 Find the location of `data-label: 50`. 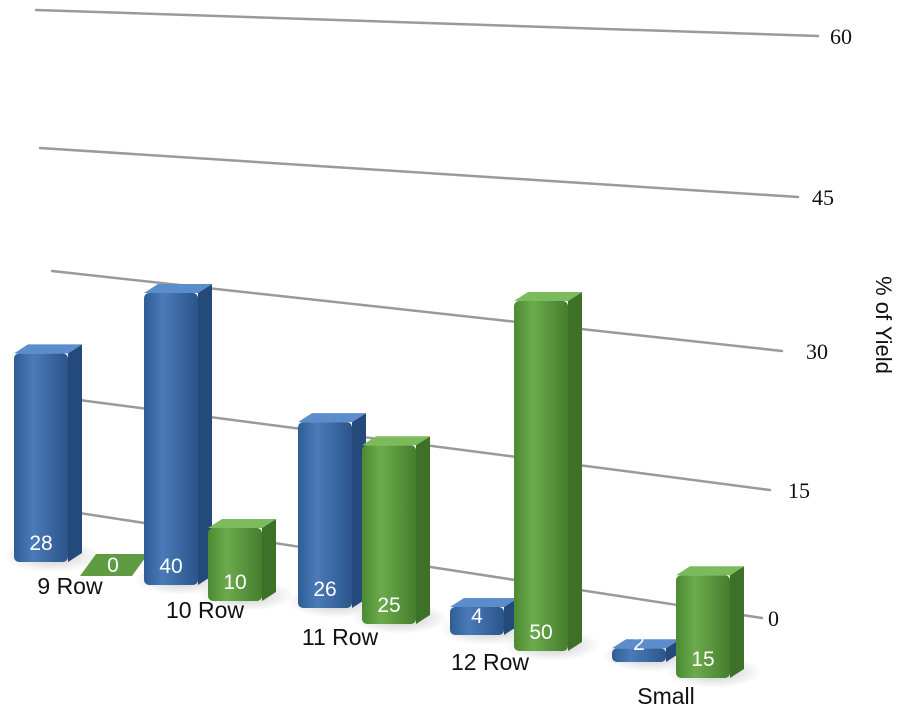

data-label: 50 is located at coordinates (540, 632).